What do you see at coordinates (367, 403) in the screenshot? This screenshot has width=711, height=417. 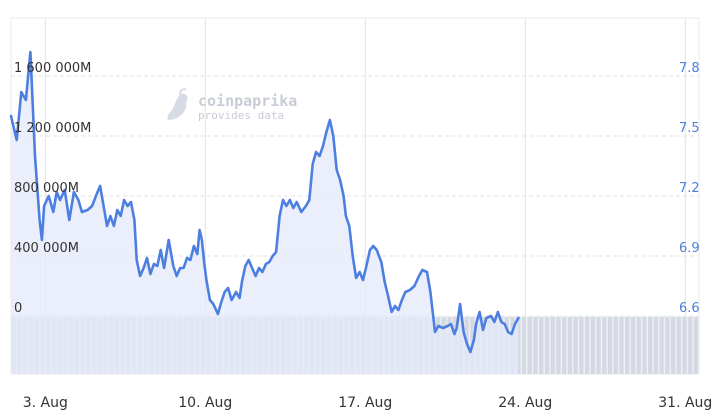 I see `x-axis-dates: 3. Aug 10. Aug 17. Aug 24. Aug 31. Aug` at bounding box center [367, 403].